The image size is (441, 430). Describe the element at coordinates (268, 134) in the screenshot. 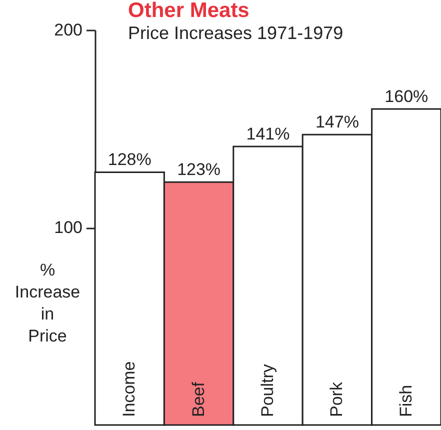

I see `data-label: 141%` at that location.